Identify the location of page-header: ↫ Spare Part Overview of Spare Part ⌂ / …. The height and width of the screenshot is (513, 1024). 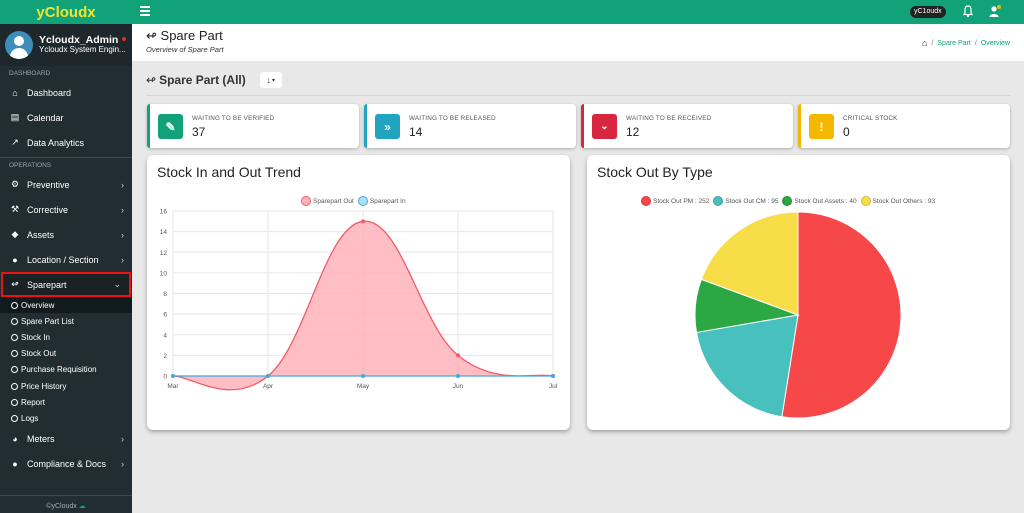
(578, 42).